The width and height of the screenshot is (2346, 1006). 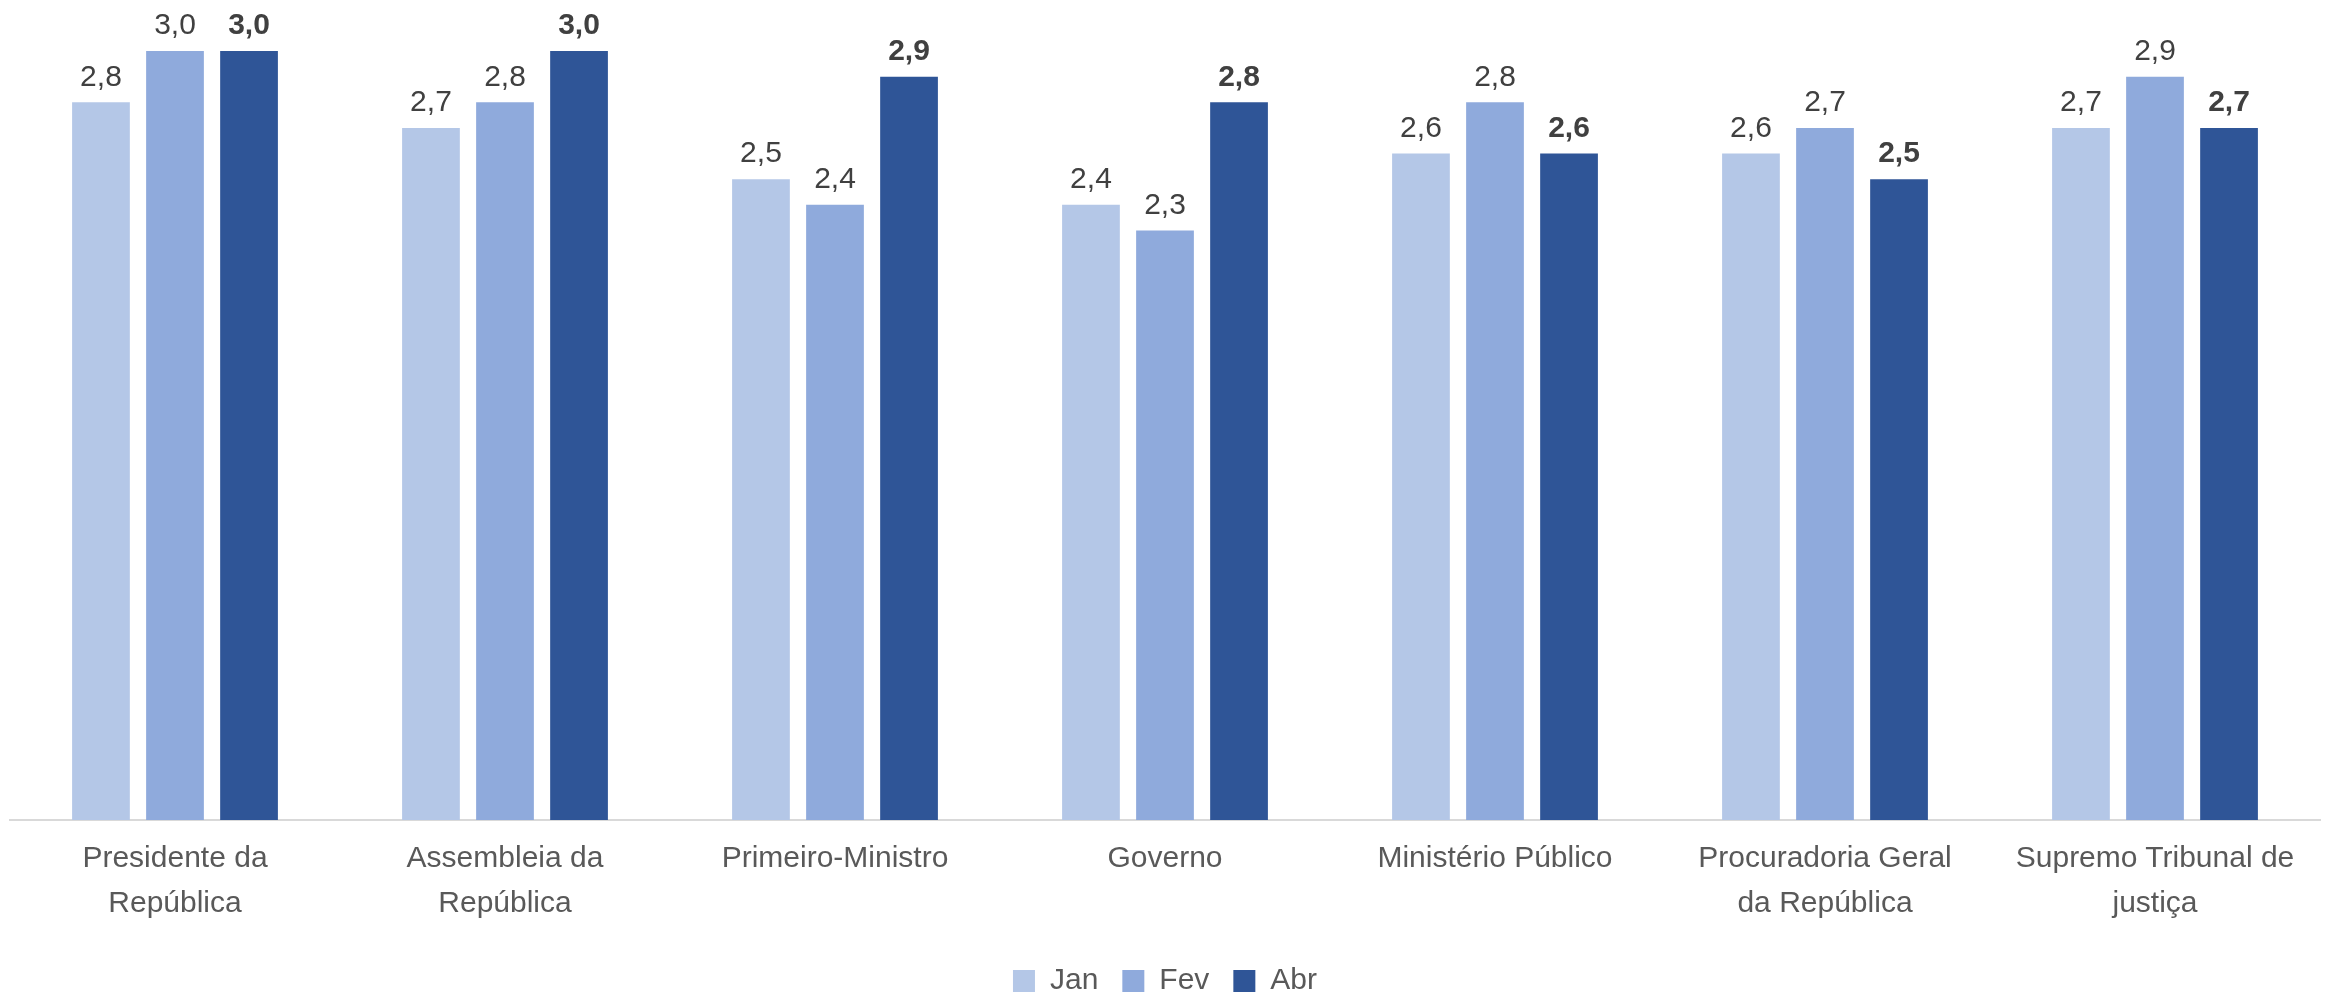 I want to click on data-label: 2,3, so click(x=1165, y=203).